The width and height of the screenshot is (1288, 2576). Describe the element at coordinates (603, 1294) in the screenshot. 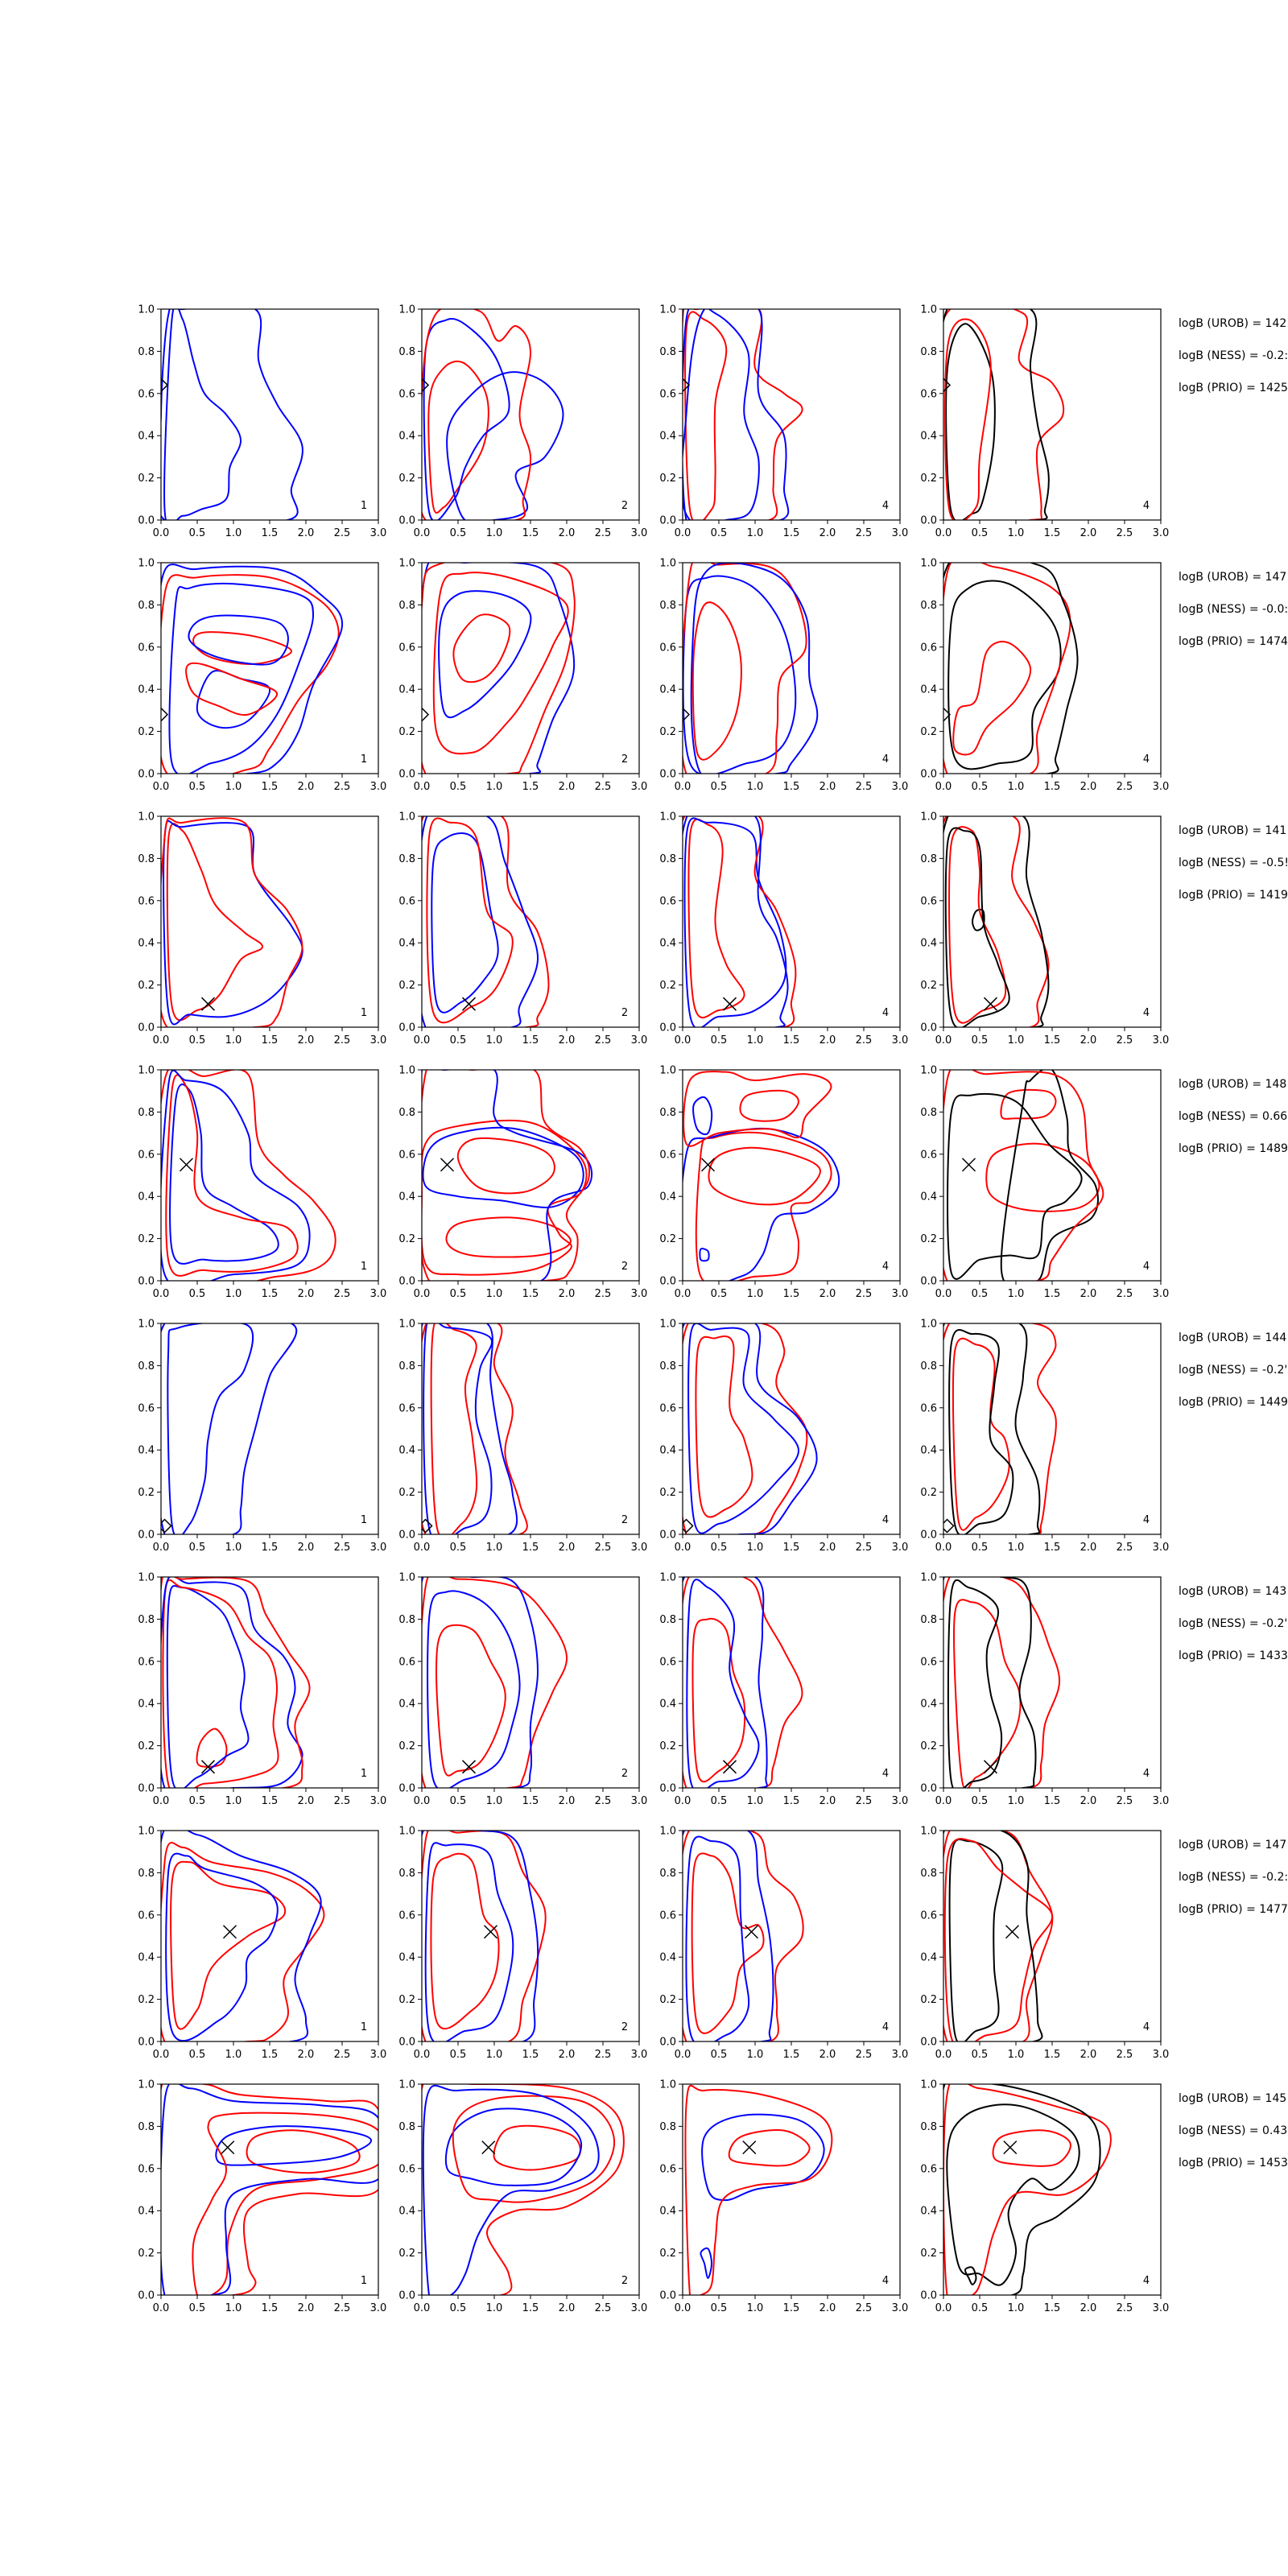

I see `x-tick-label: 2.5` at that location.